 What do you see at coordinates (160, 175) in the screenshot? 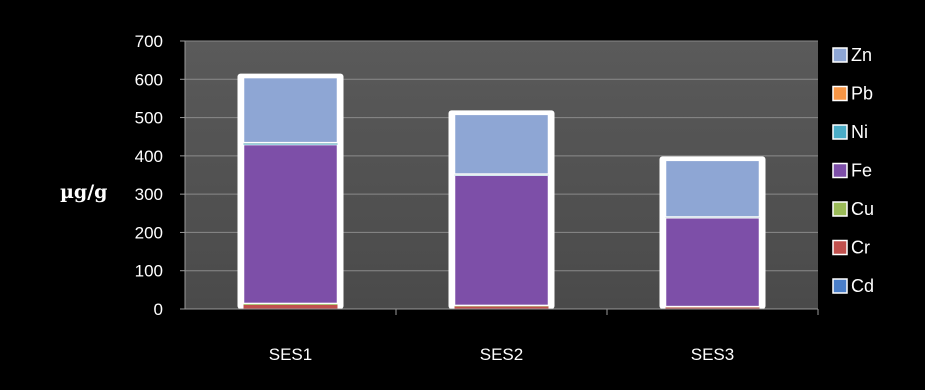
I see `y-axis-ticks: 0 100 200 300 400 500 600 700` at bounding box center [160, 175].